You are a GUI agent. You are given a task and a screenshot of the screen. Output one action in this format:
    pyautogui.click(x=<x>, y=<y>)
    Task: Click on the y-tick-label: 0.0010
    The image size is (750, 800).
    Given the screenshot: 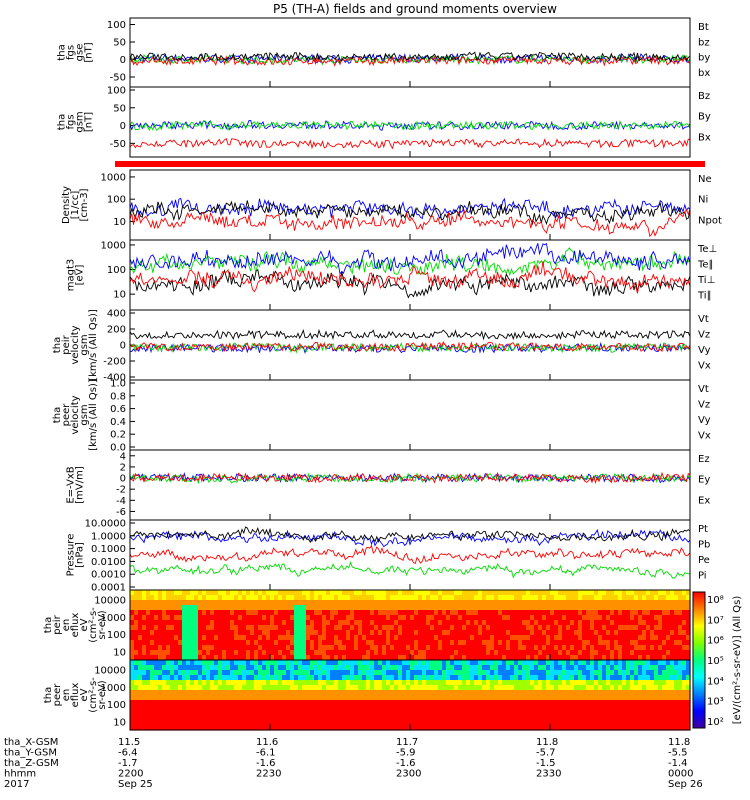 What is the action you would take?
    pyautogui.click(x=108, y=575)
    